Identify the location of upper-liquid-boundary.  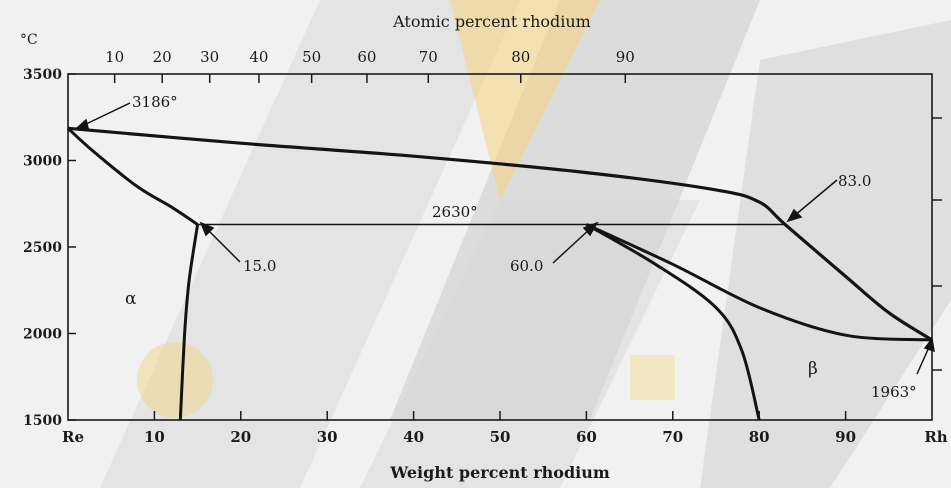
(759, 282).